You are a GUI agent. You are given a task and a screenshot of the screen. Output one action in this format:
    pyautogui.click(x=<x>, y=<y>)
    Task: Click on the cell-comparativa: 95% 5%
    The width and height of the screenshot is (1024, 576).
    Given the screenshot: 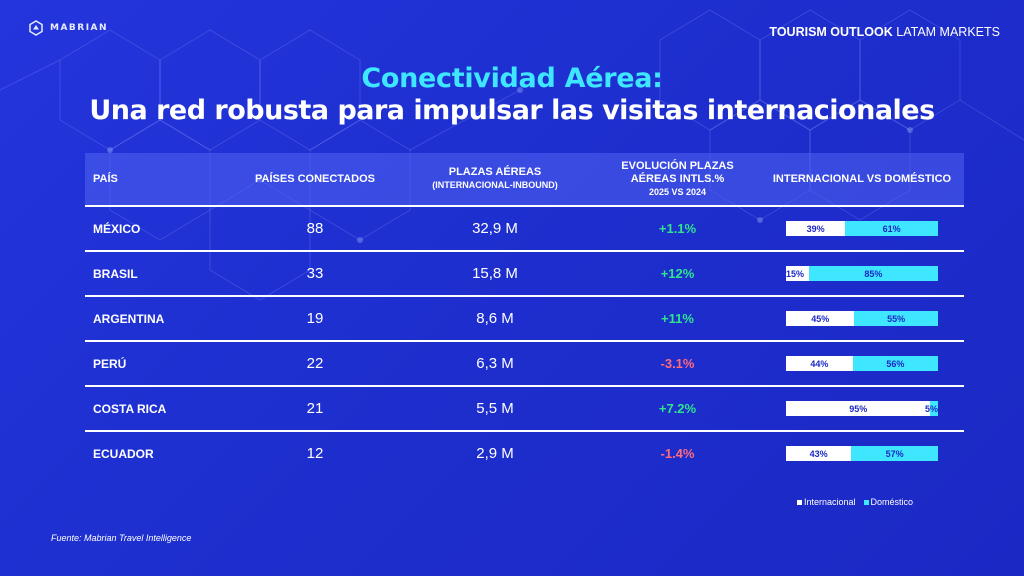 What is the action you would take?
    pyautogui.click(x=862, y=408)
    